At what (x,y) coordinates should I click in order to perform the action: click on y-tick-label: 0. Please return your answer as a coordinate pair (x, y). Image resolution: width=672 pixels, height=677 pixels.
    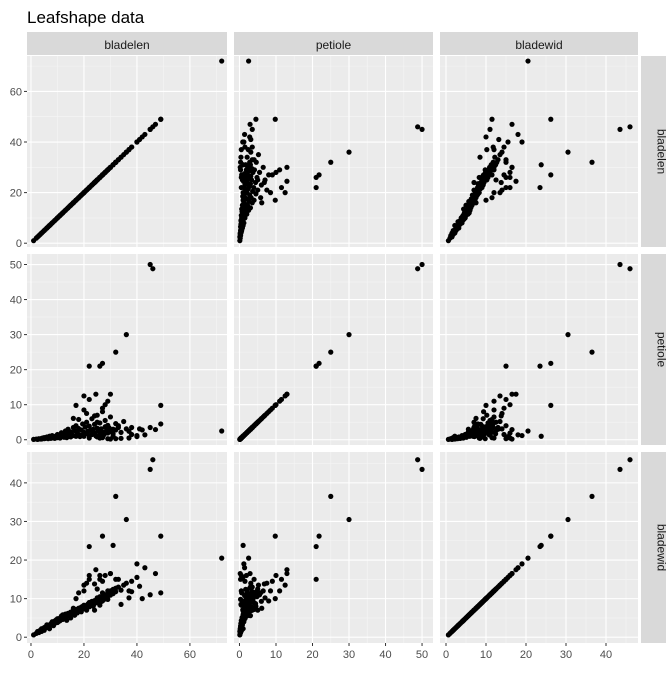
    Looking at the image, I should click on (19, 638).